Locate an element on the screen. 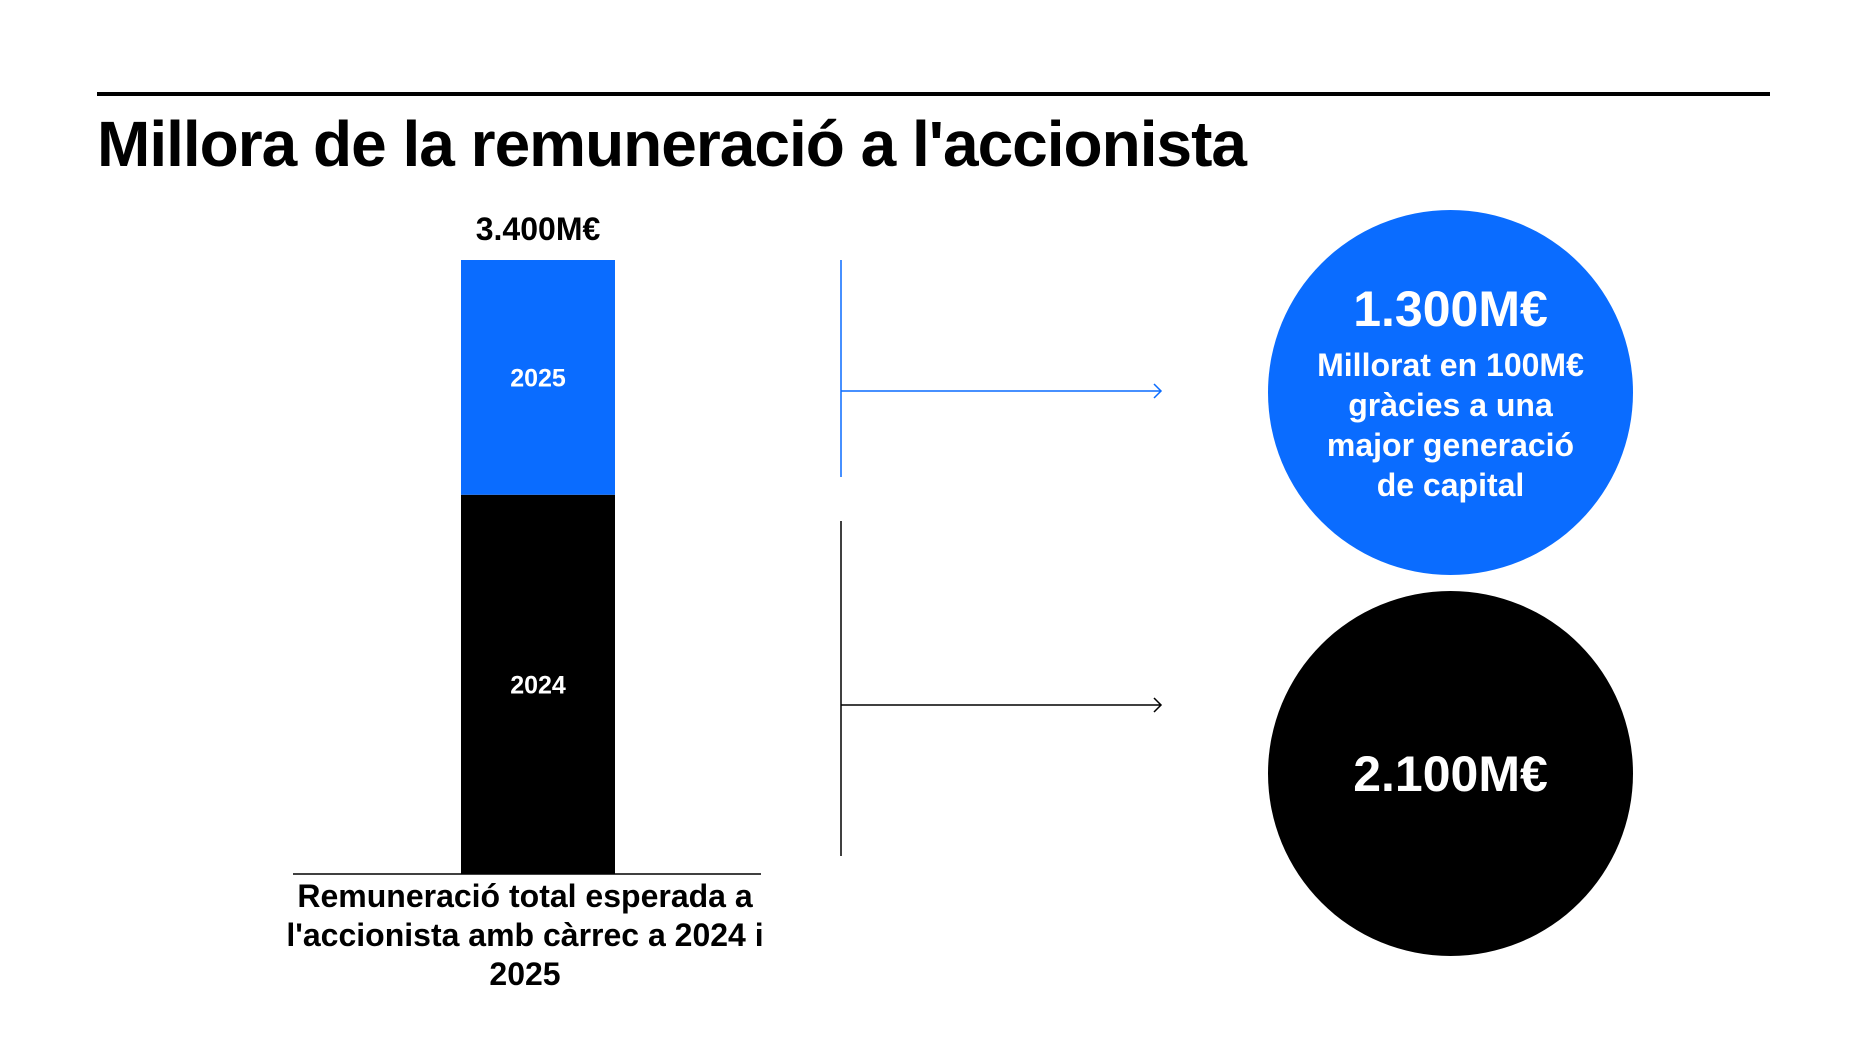  callout-value-2024: 2.100M€ is located at coordinates (1450, 773).